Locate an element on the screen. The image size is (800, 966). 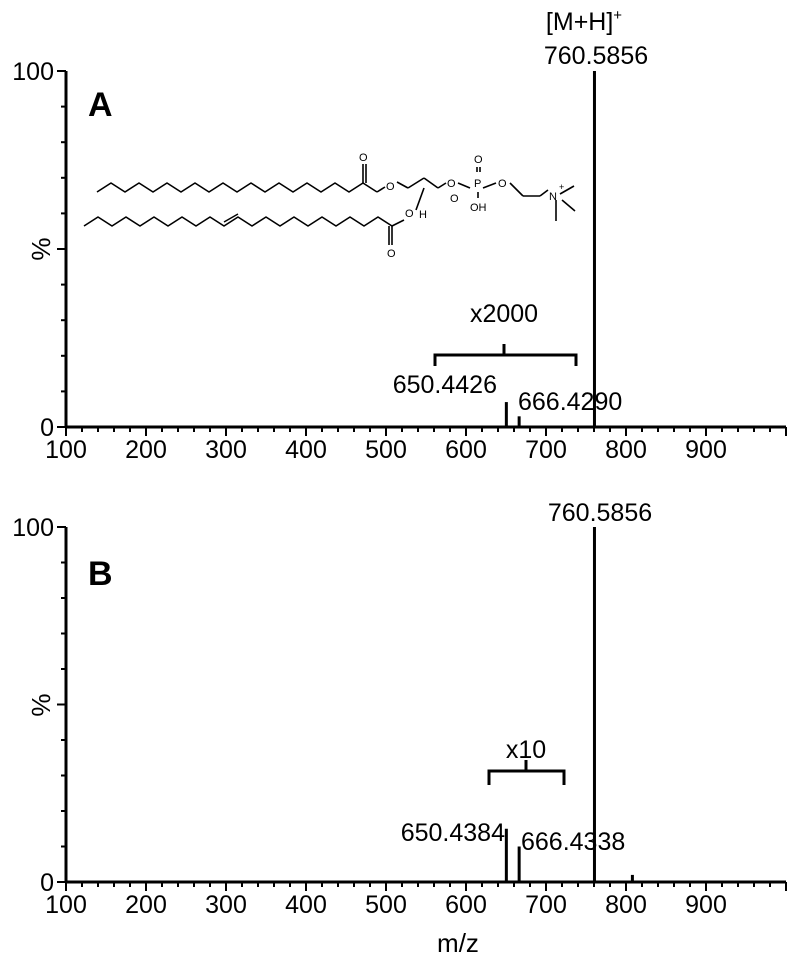
annotations-b: 760.5856 650.4384 666.4338 x10 is located at coordinates (526, 677).